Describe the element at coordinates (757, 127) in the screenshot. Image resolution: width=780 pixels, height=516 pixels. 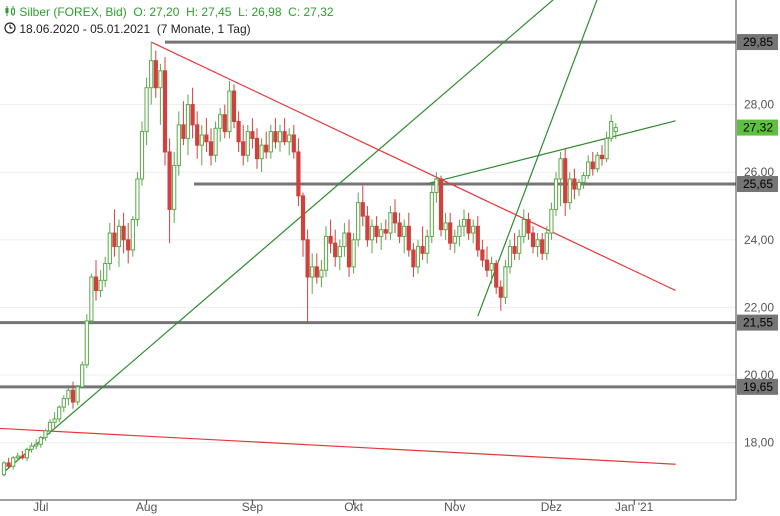
I see `last-price-label-bg` at that location.